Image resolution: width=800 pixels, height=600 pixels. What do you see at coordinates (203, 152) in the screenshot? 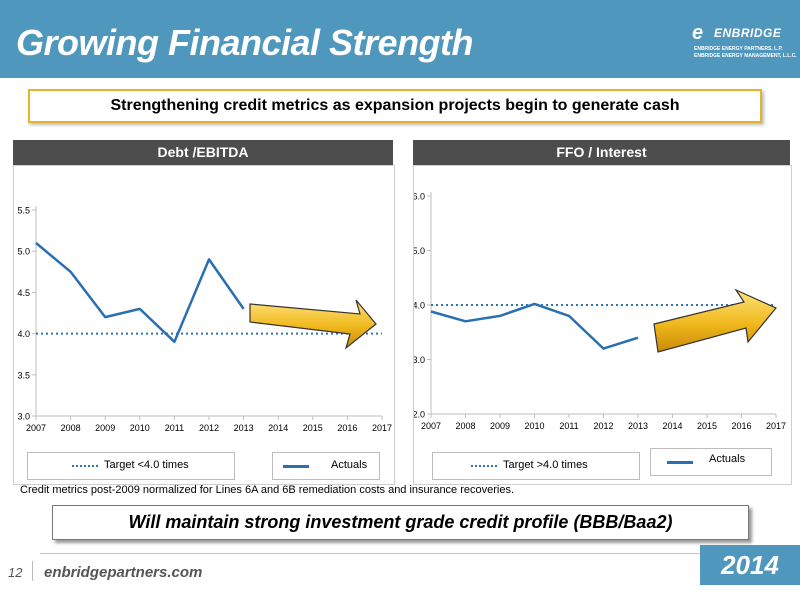
I see `debt-ebitda-header: Debt /EBITDA` at bounding box center [203, 152].